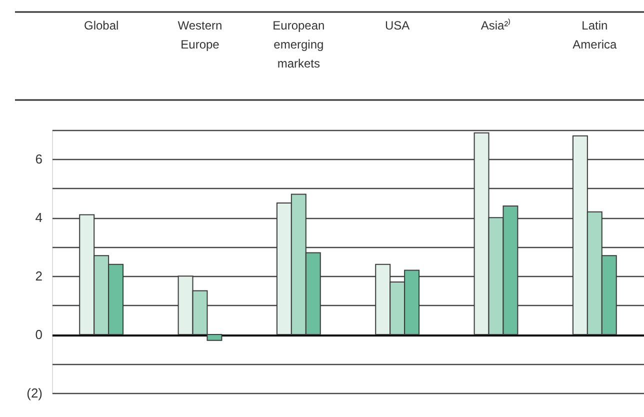 The height and width of the screenshot is (417, 644). What do you see at coordinates (38, 218) in the screenshot?
I see `y-tick-label: 4` at bounding box center [38, 218].